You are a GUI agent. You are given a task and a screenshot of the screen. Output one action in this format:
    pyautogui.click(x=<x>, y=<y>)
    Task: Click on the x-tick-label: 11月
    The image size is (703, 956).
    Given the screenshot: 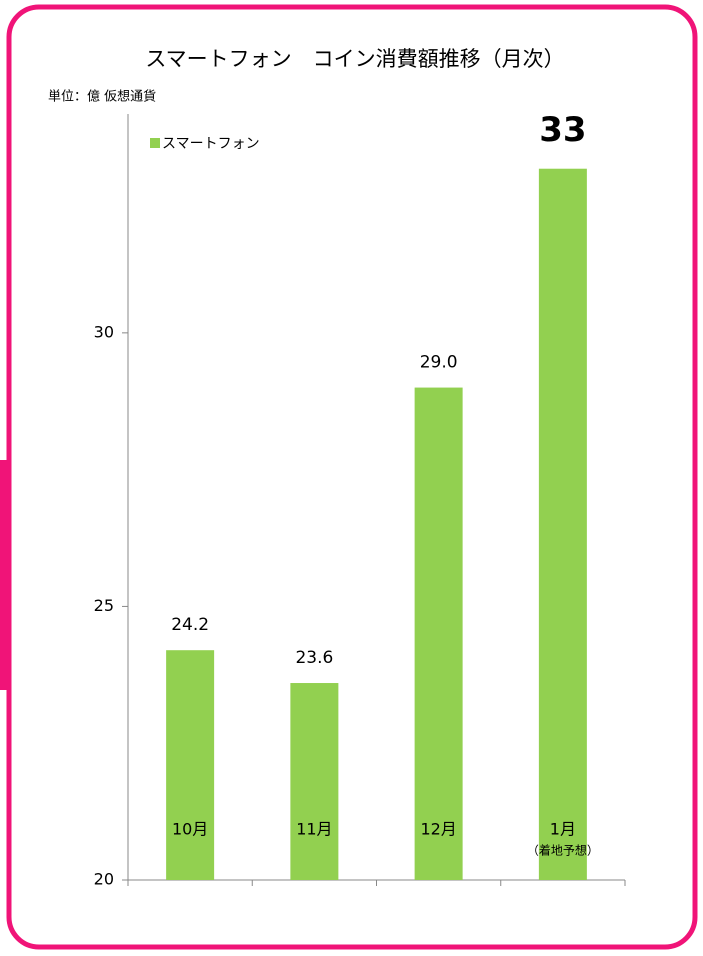 What is the action you would take?
    pyautogui.click(x=314, y=829)
    